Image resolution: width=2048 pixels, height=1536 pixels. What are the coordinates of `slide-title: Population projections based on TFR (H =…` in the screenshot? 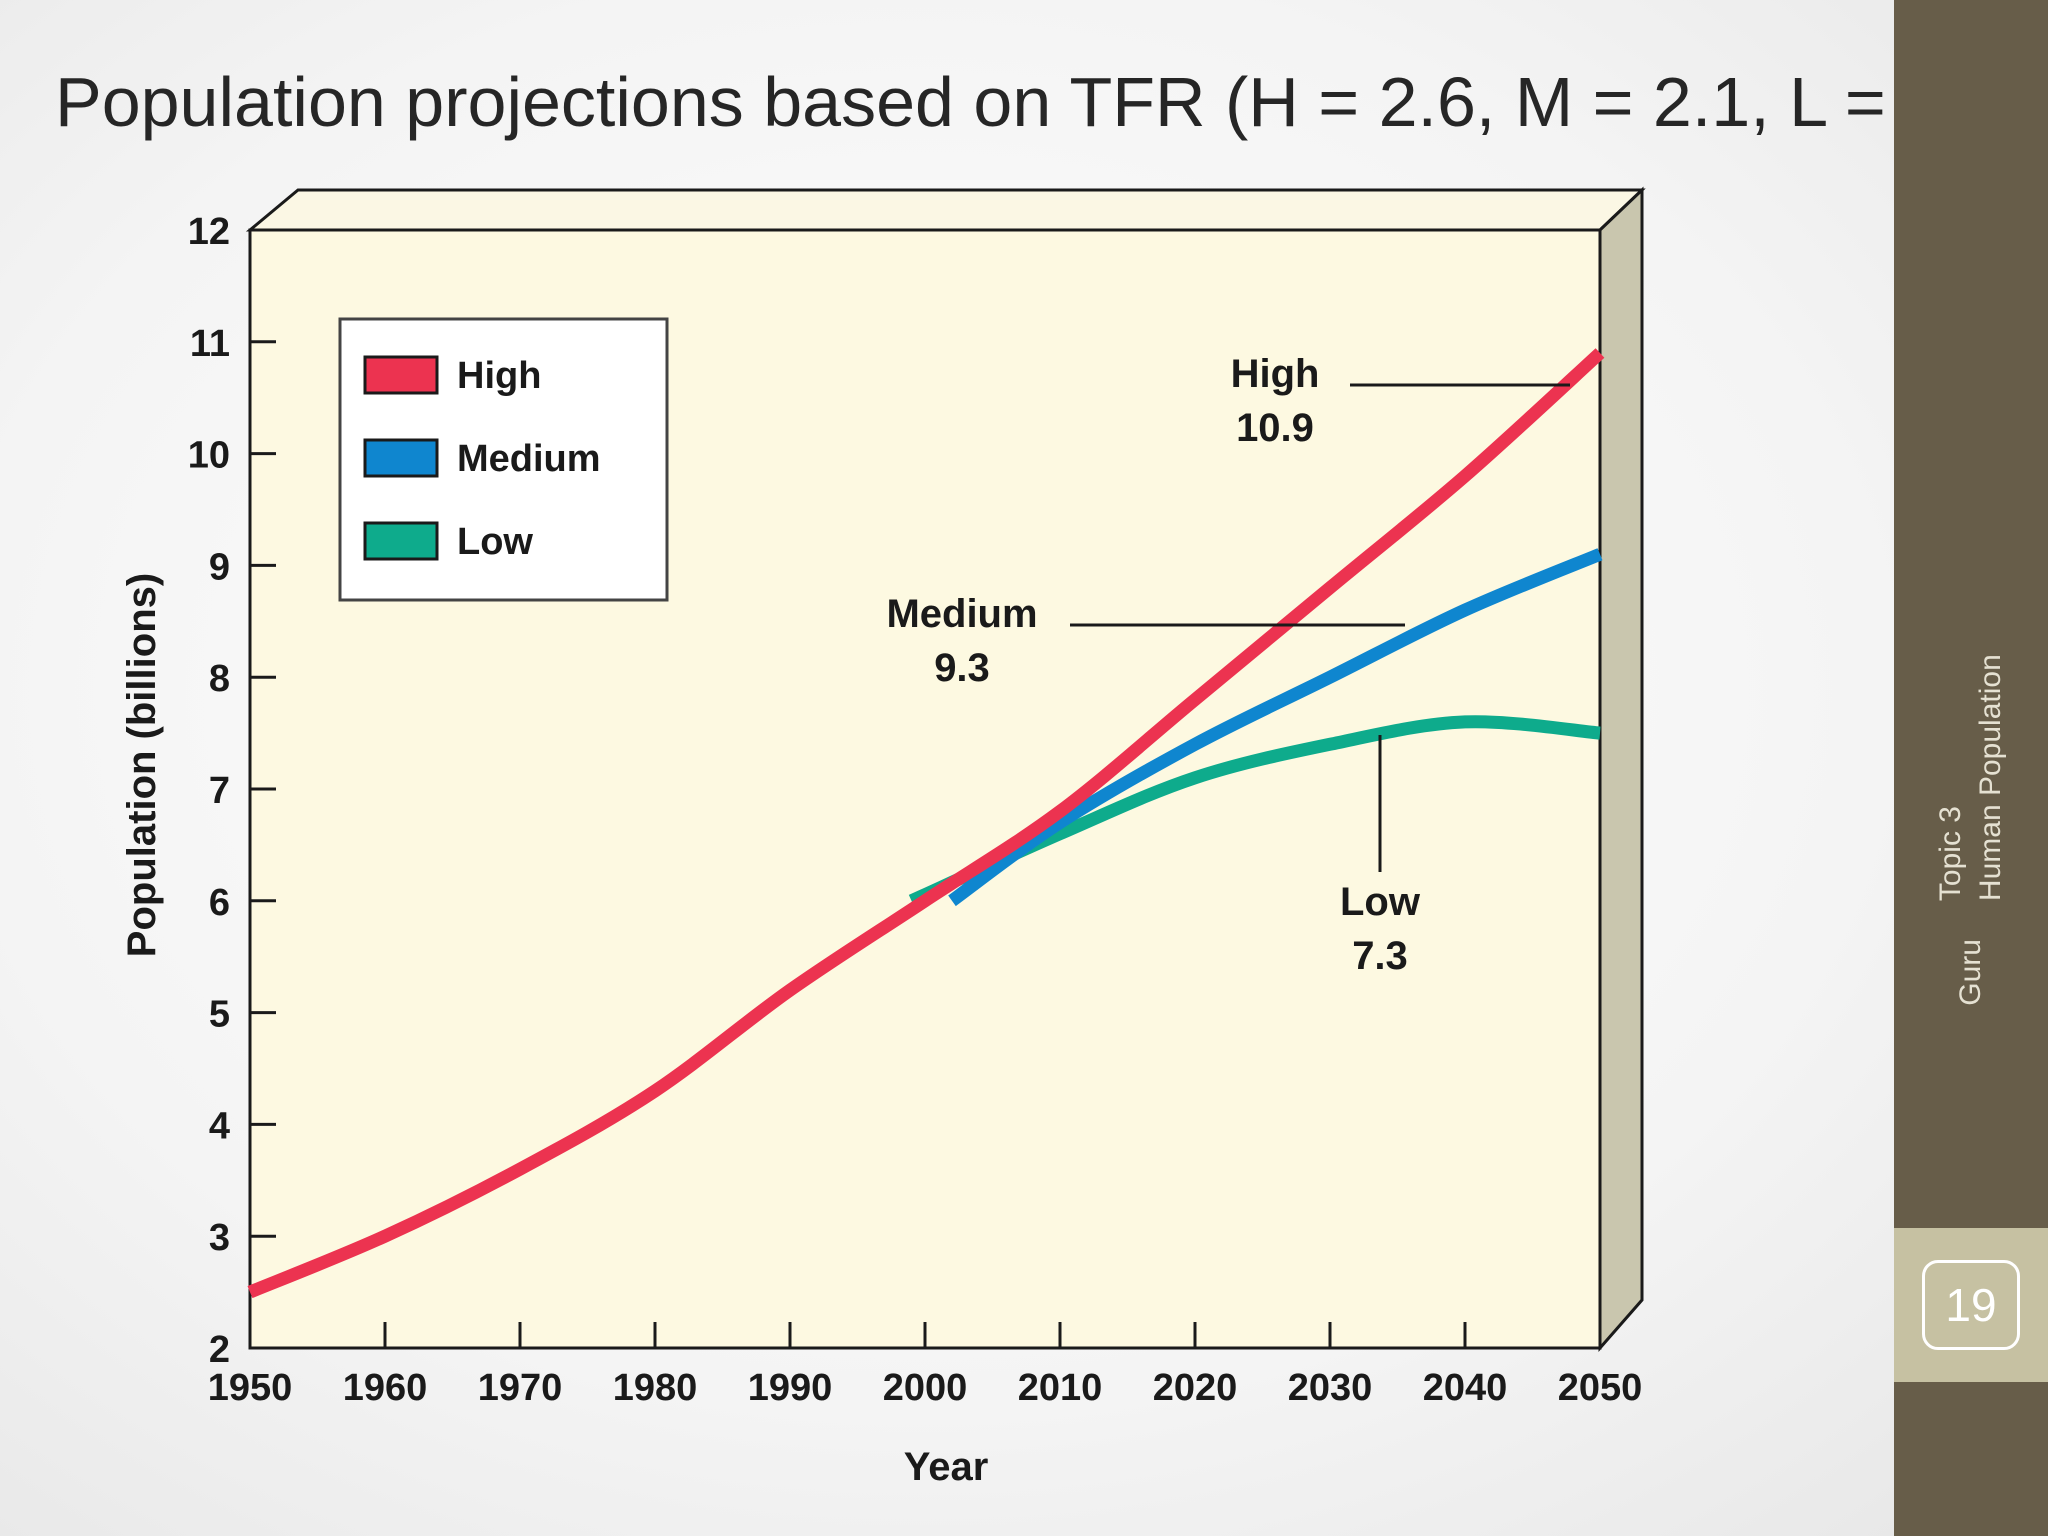 It's located at (1040, 102).